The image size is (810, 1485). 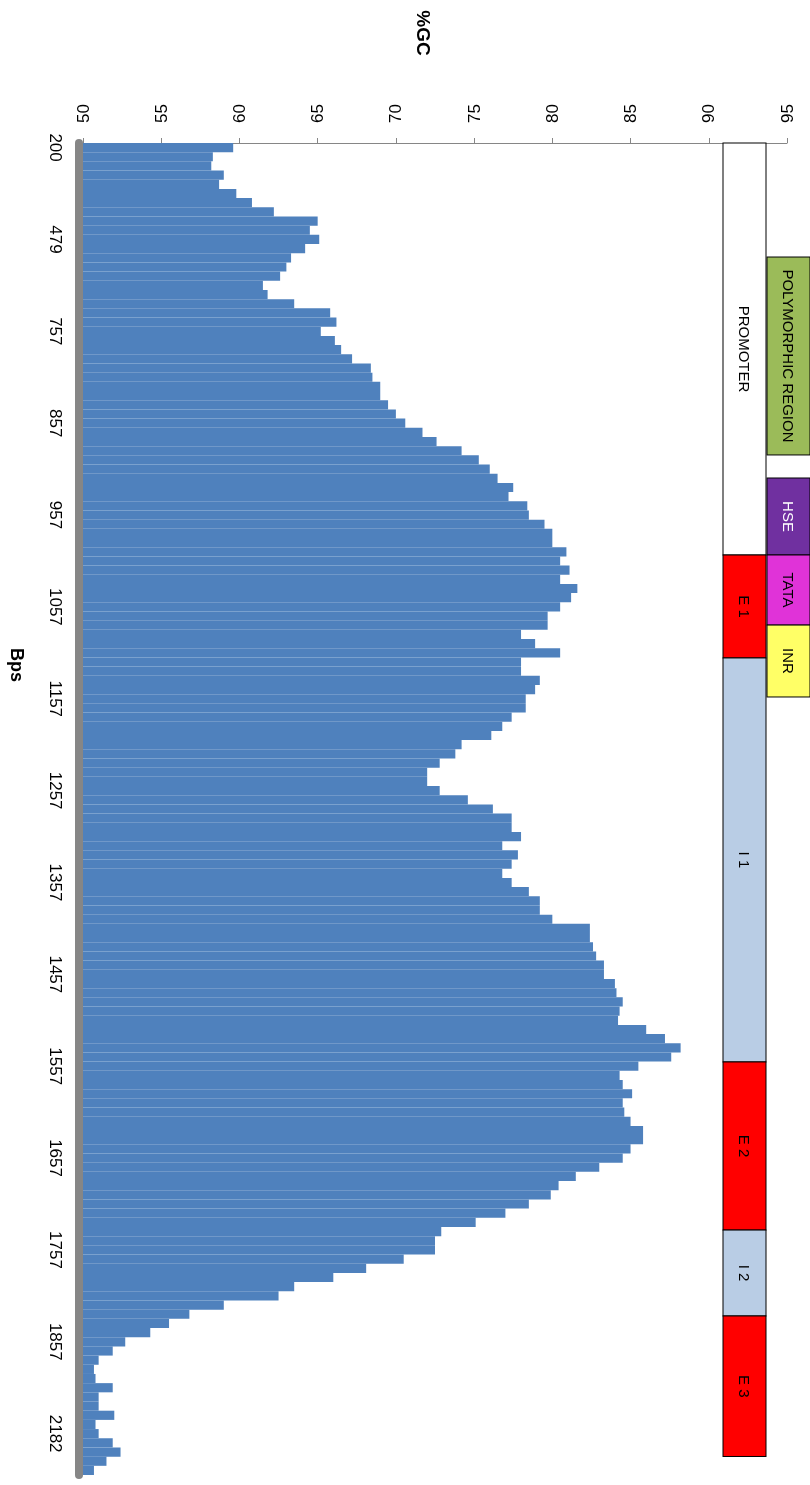 What do you see at coordinates (55, 882) in the screenshot?
I see `y-tick-label: 1357` at bounding box center [55, 882].